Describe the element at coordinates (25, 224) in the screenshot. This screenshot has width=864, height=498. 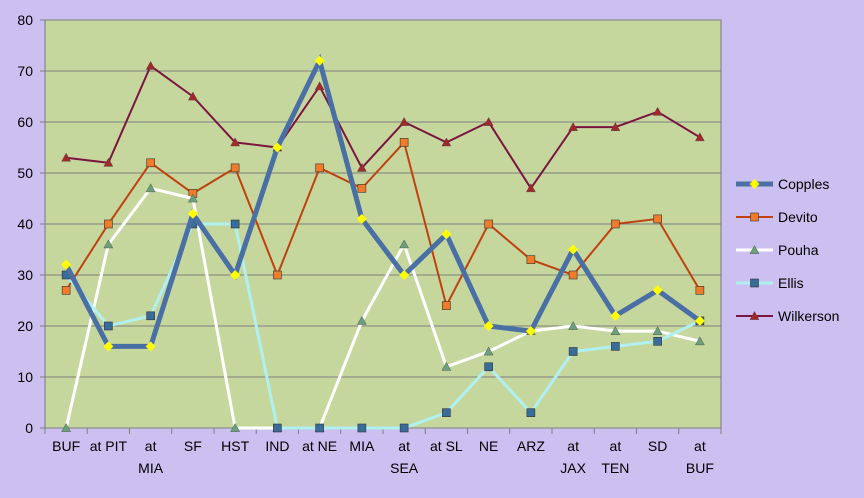
I see `y-tick-label: 40` at that location.